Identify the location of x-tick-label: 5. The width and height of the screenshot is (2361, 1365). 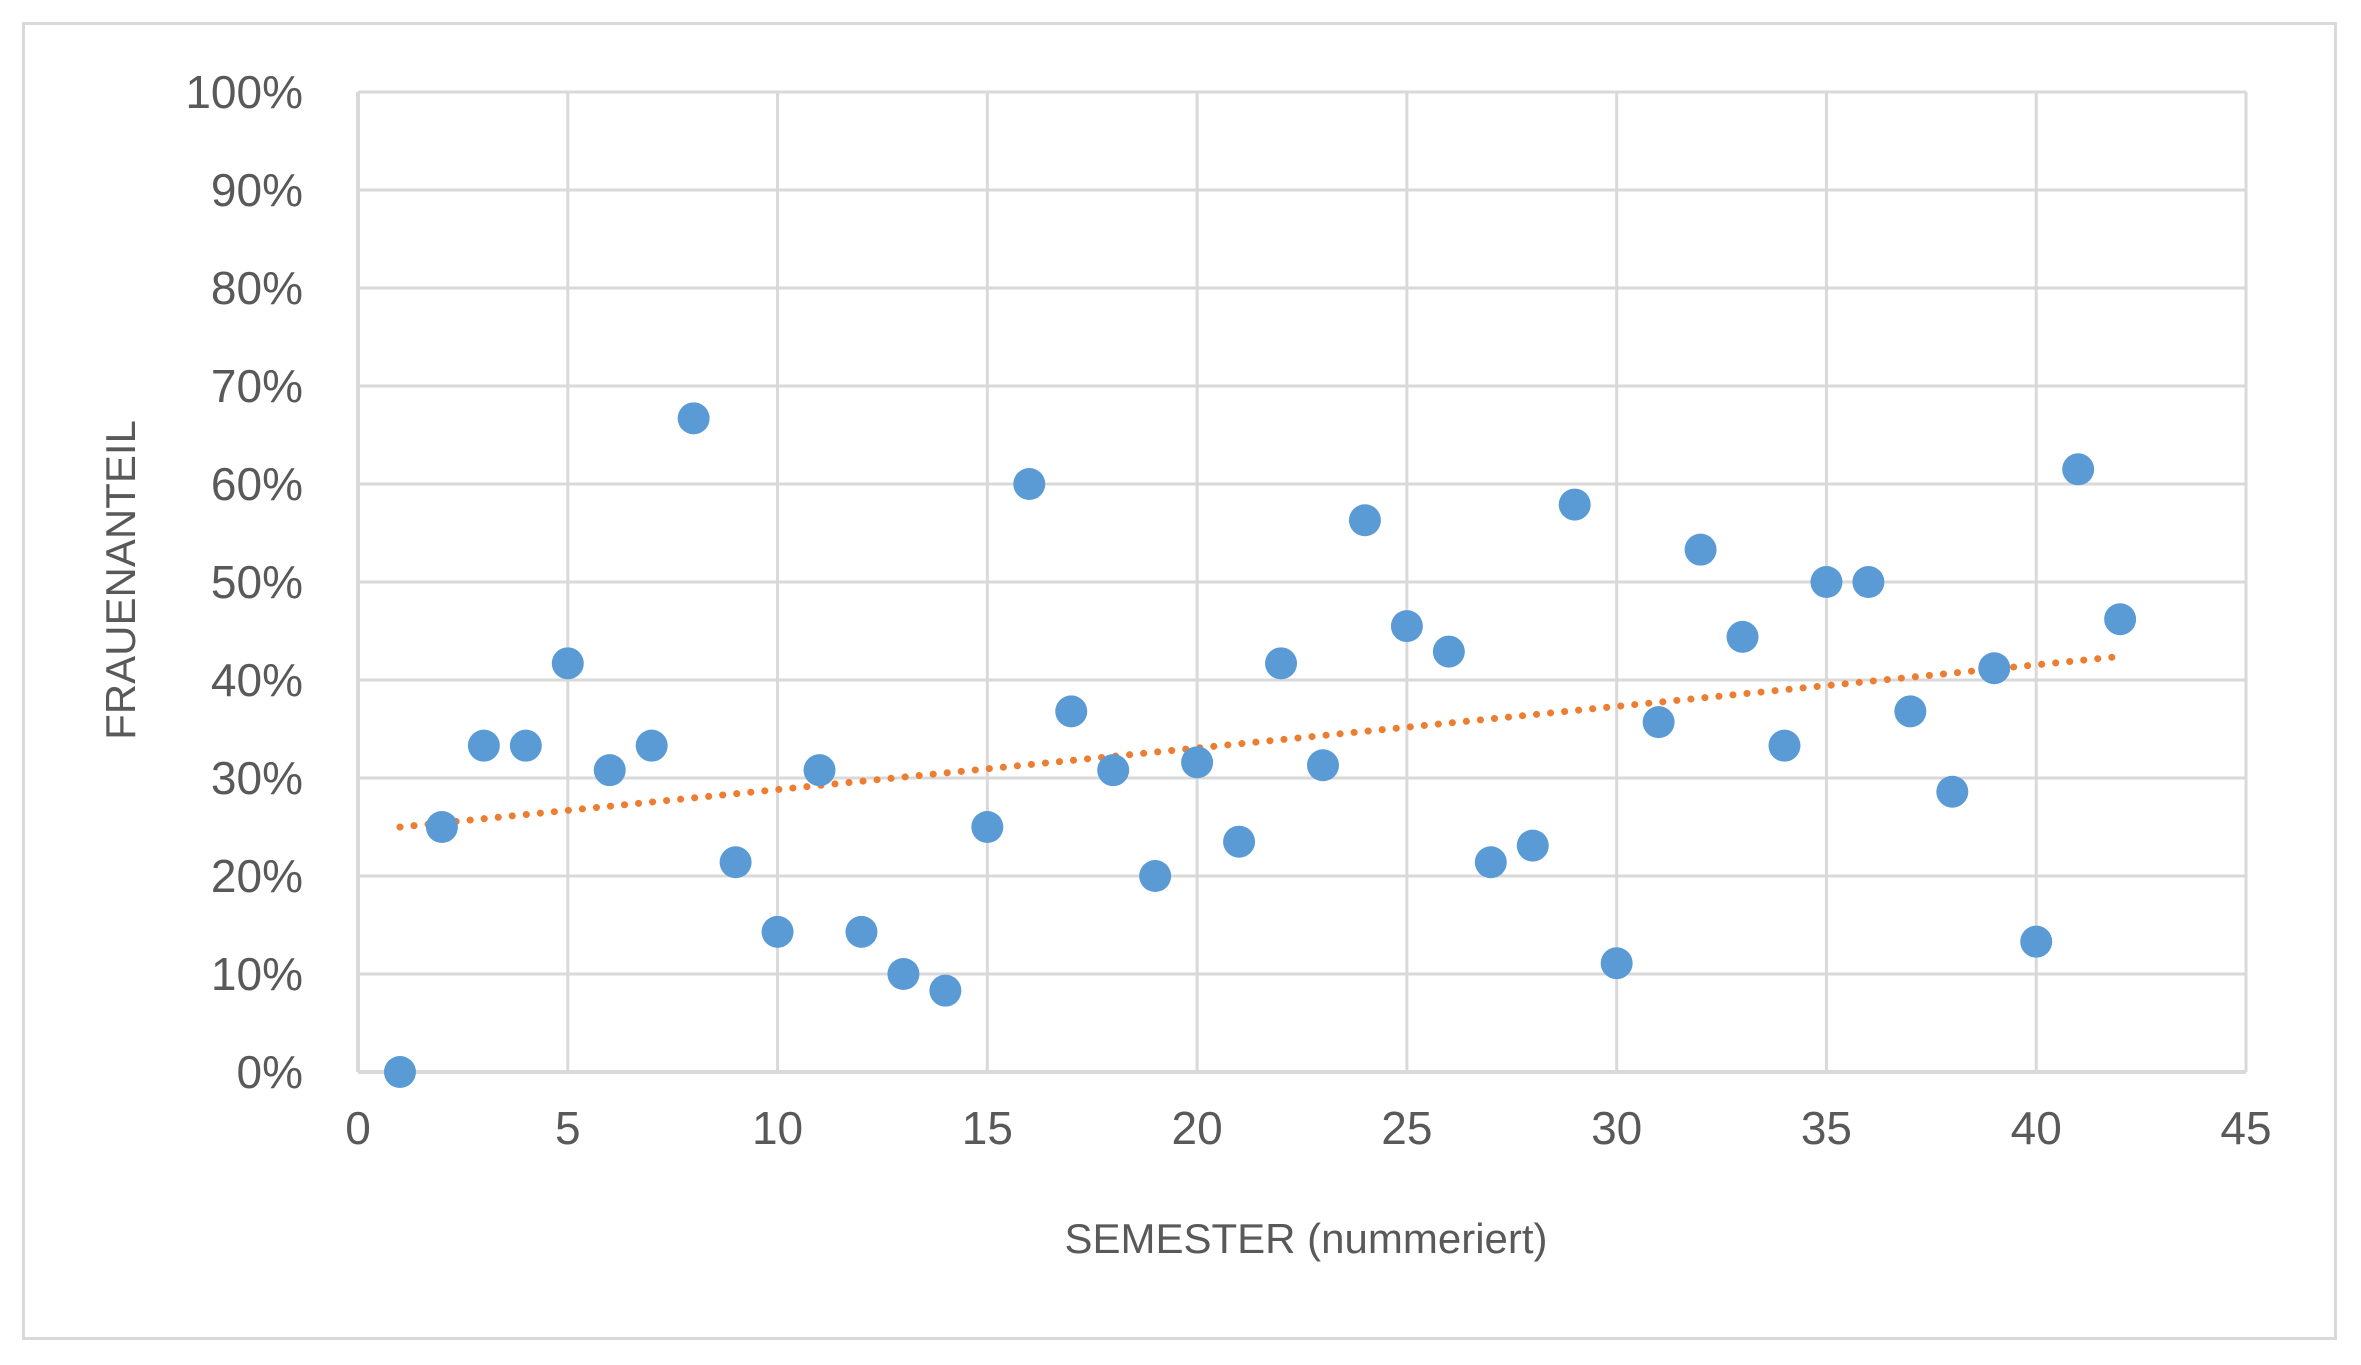
(568, 1128).